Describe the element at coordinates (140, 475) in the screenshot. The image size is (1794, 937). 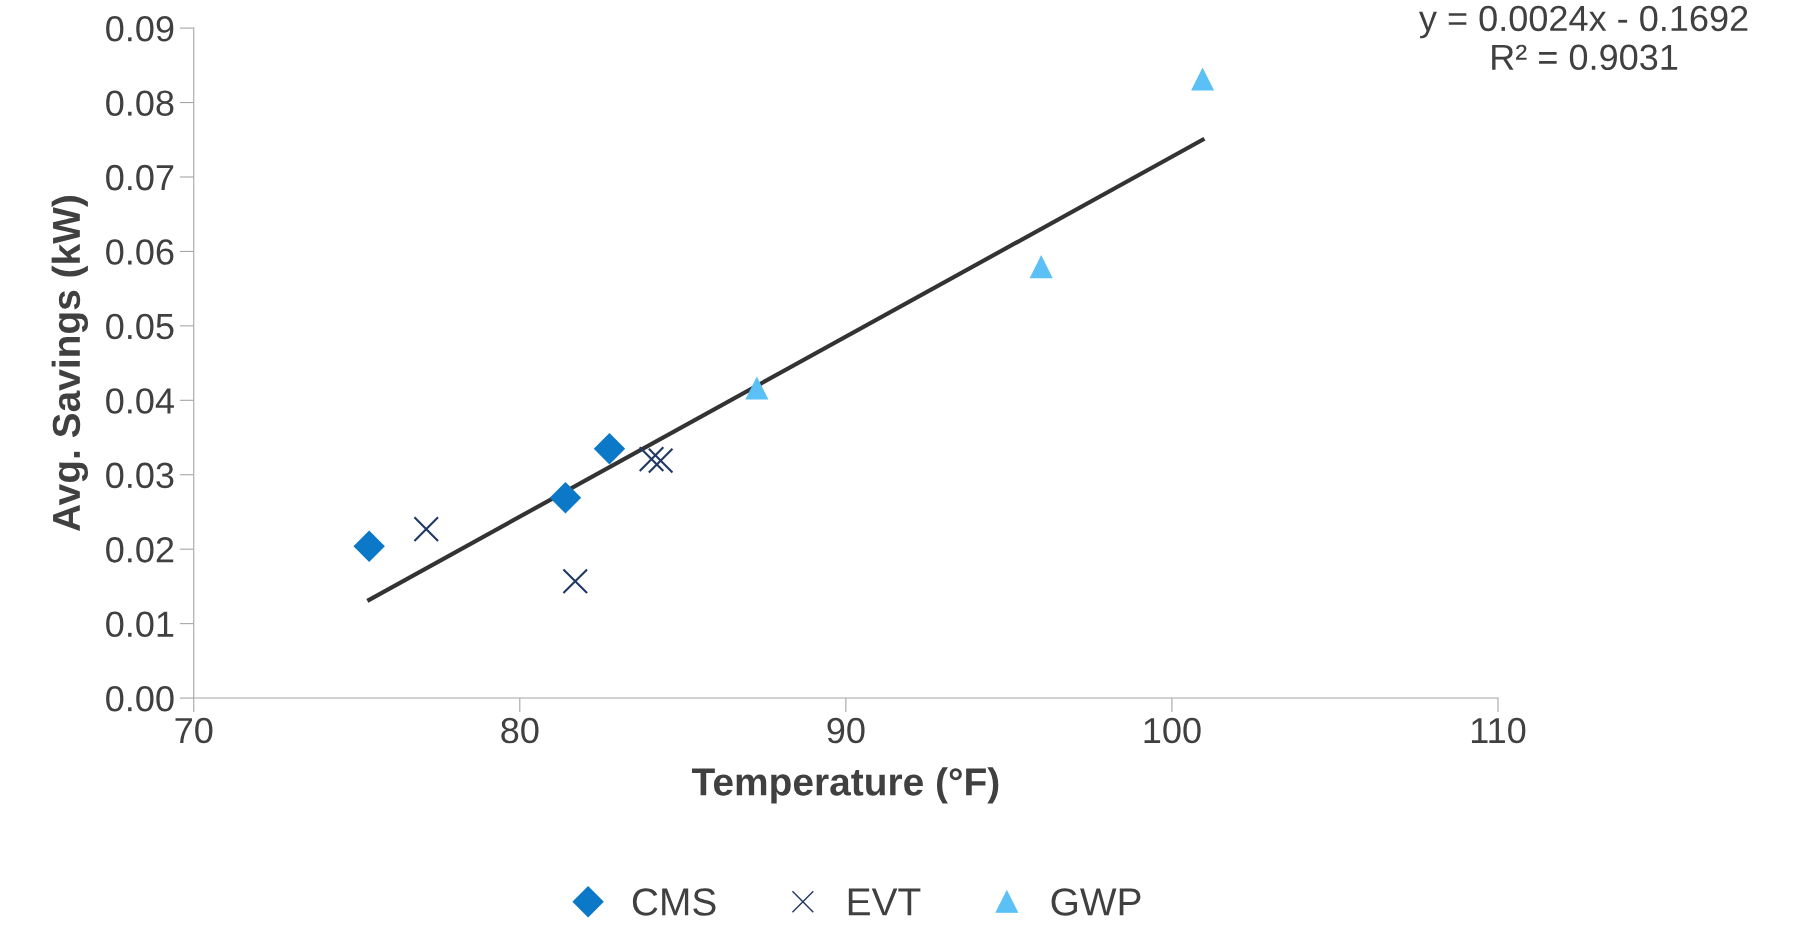
I see `y-tick-label: 0.03` at that location.